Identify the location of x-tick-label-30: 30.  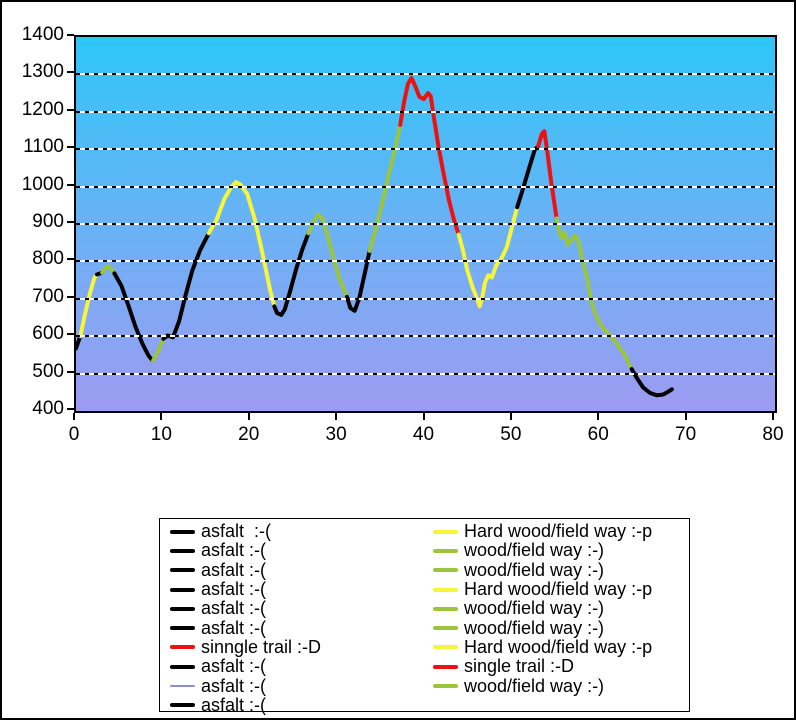
(336, 434).